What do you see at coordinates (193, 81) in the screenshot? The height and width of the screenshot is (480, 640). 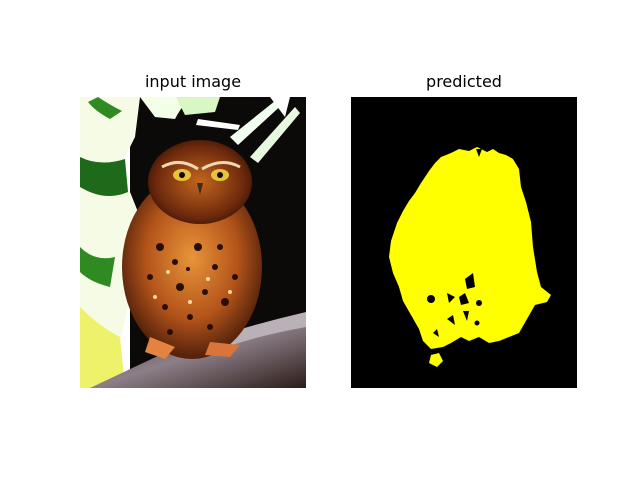 I see `input-image-title: input image` at bounding box center [193, 81].